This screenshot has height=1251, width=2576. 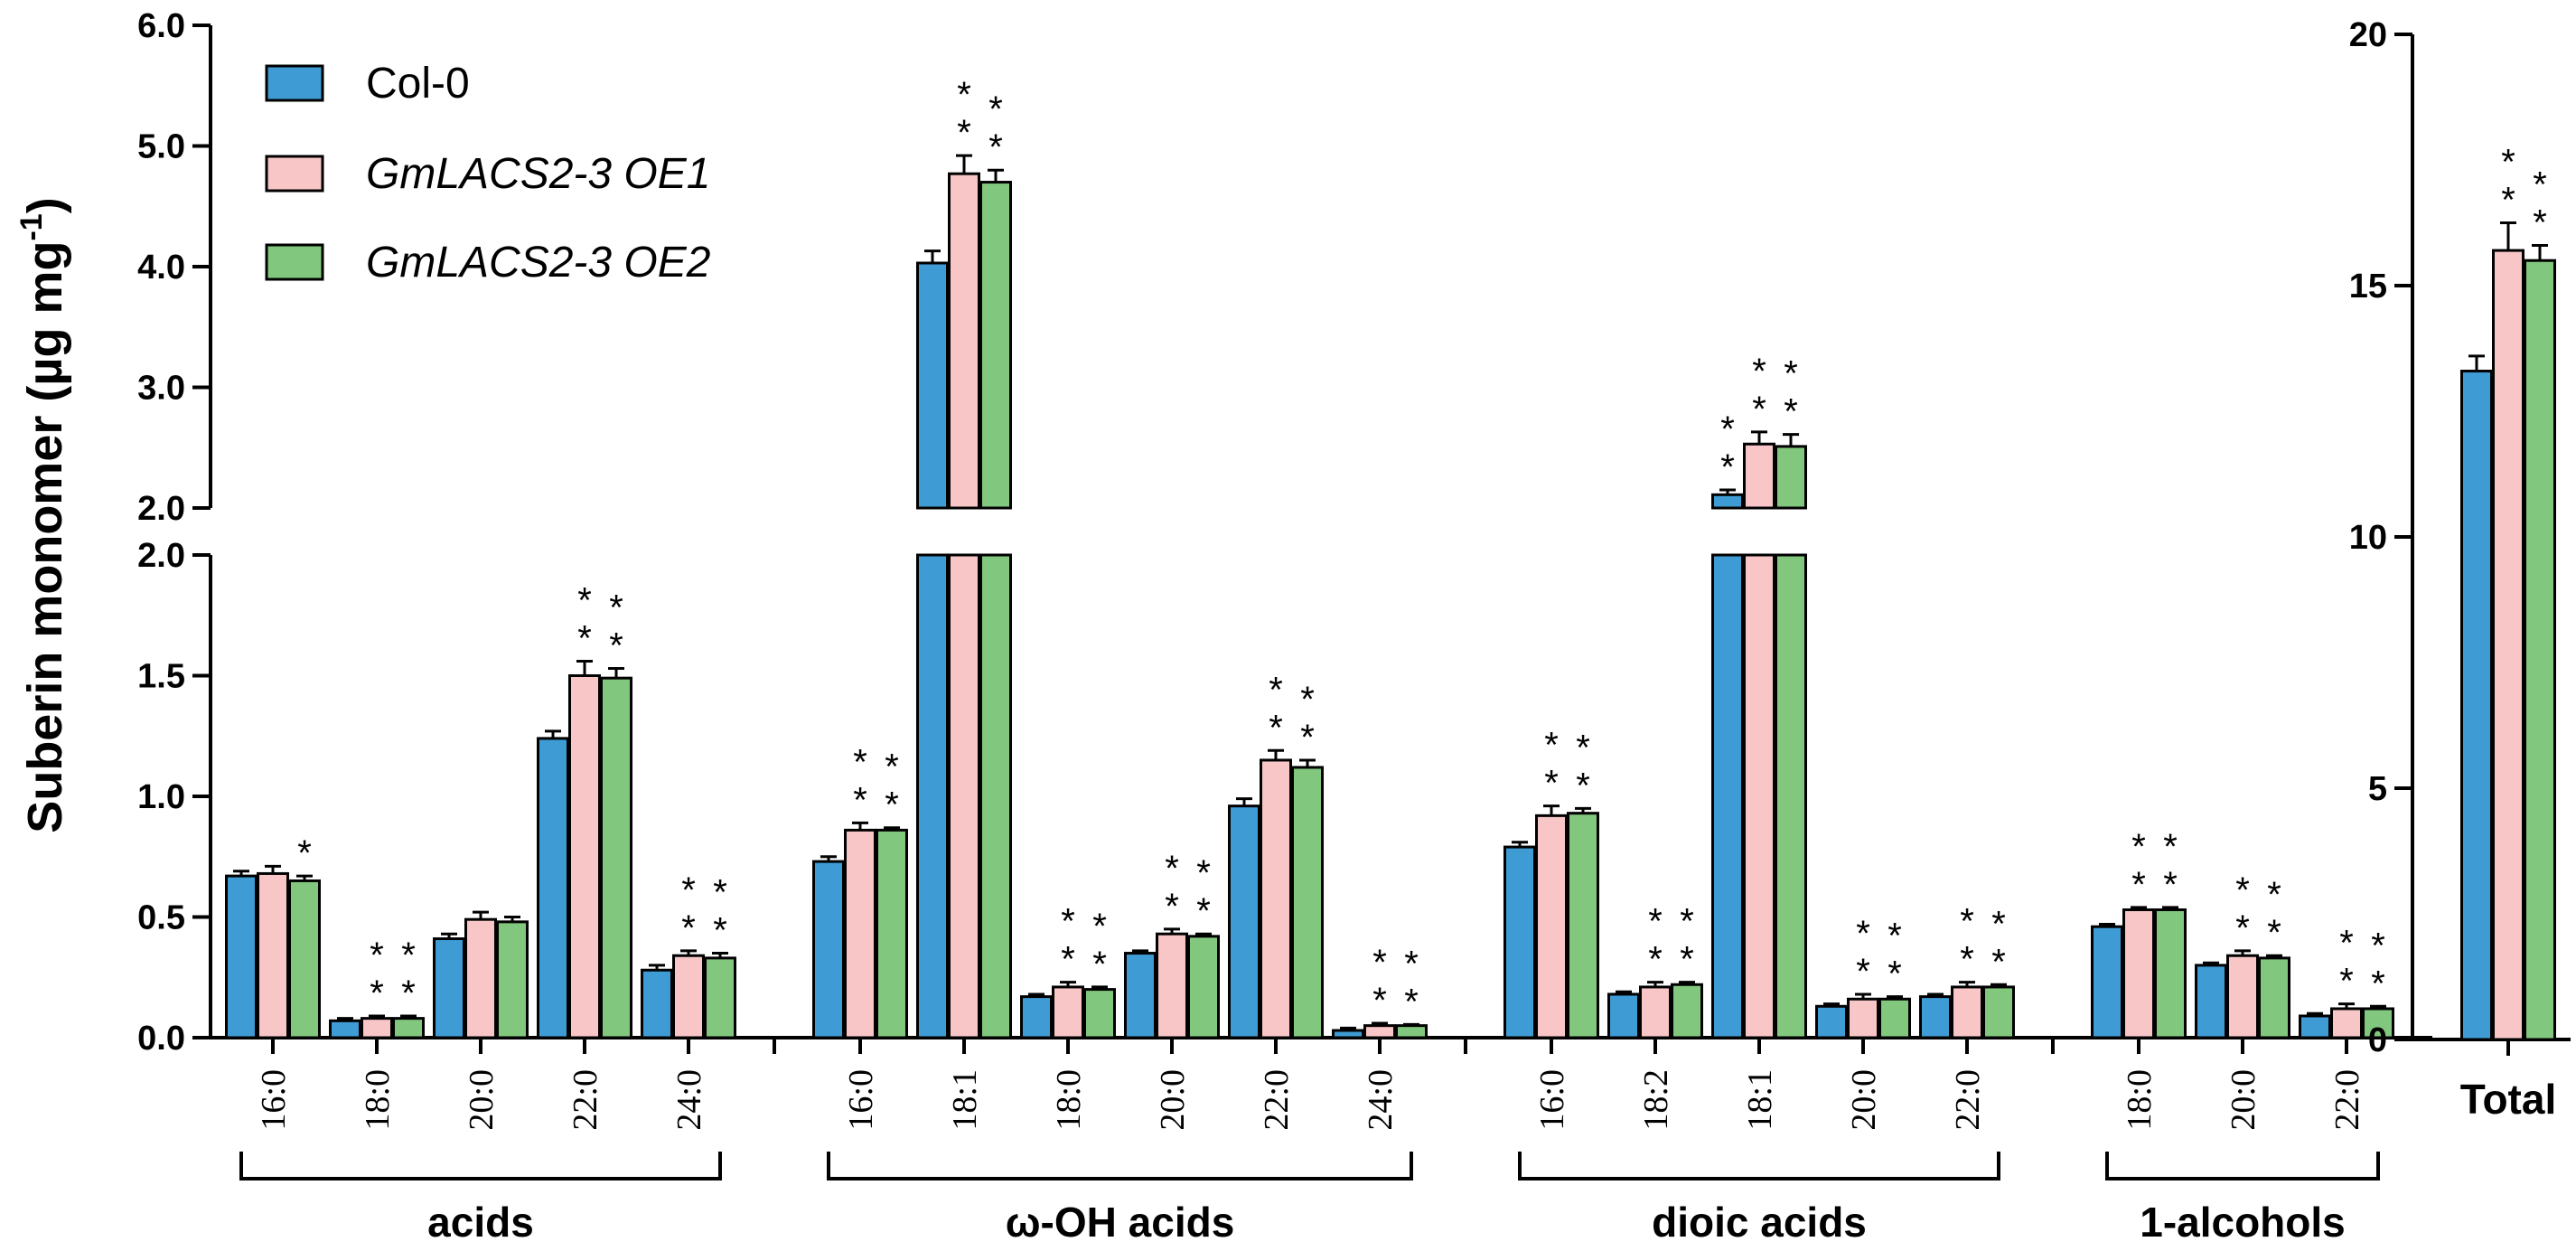 I want to click on y-tick-label: 0.5, so click(x=161, y=918).